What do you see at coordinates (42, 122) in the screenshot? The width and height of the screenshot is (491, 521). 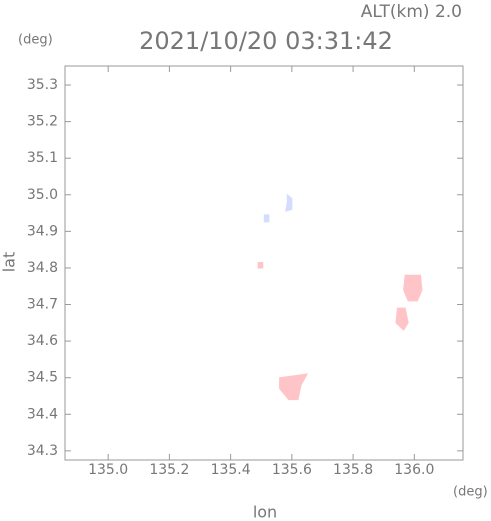 I see `y-tick-label: 35.2` at bounding box center [42, 122].